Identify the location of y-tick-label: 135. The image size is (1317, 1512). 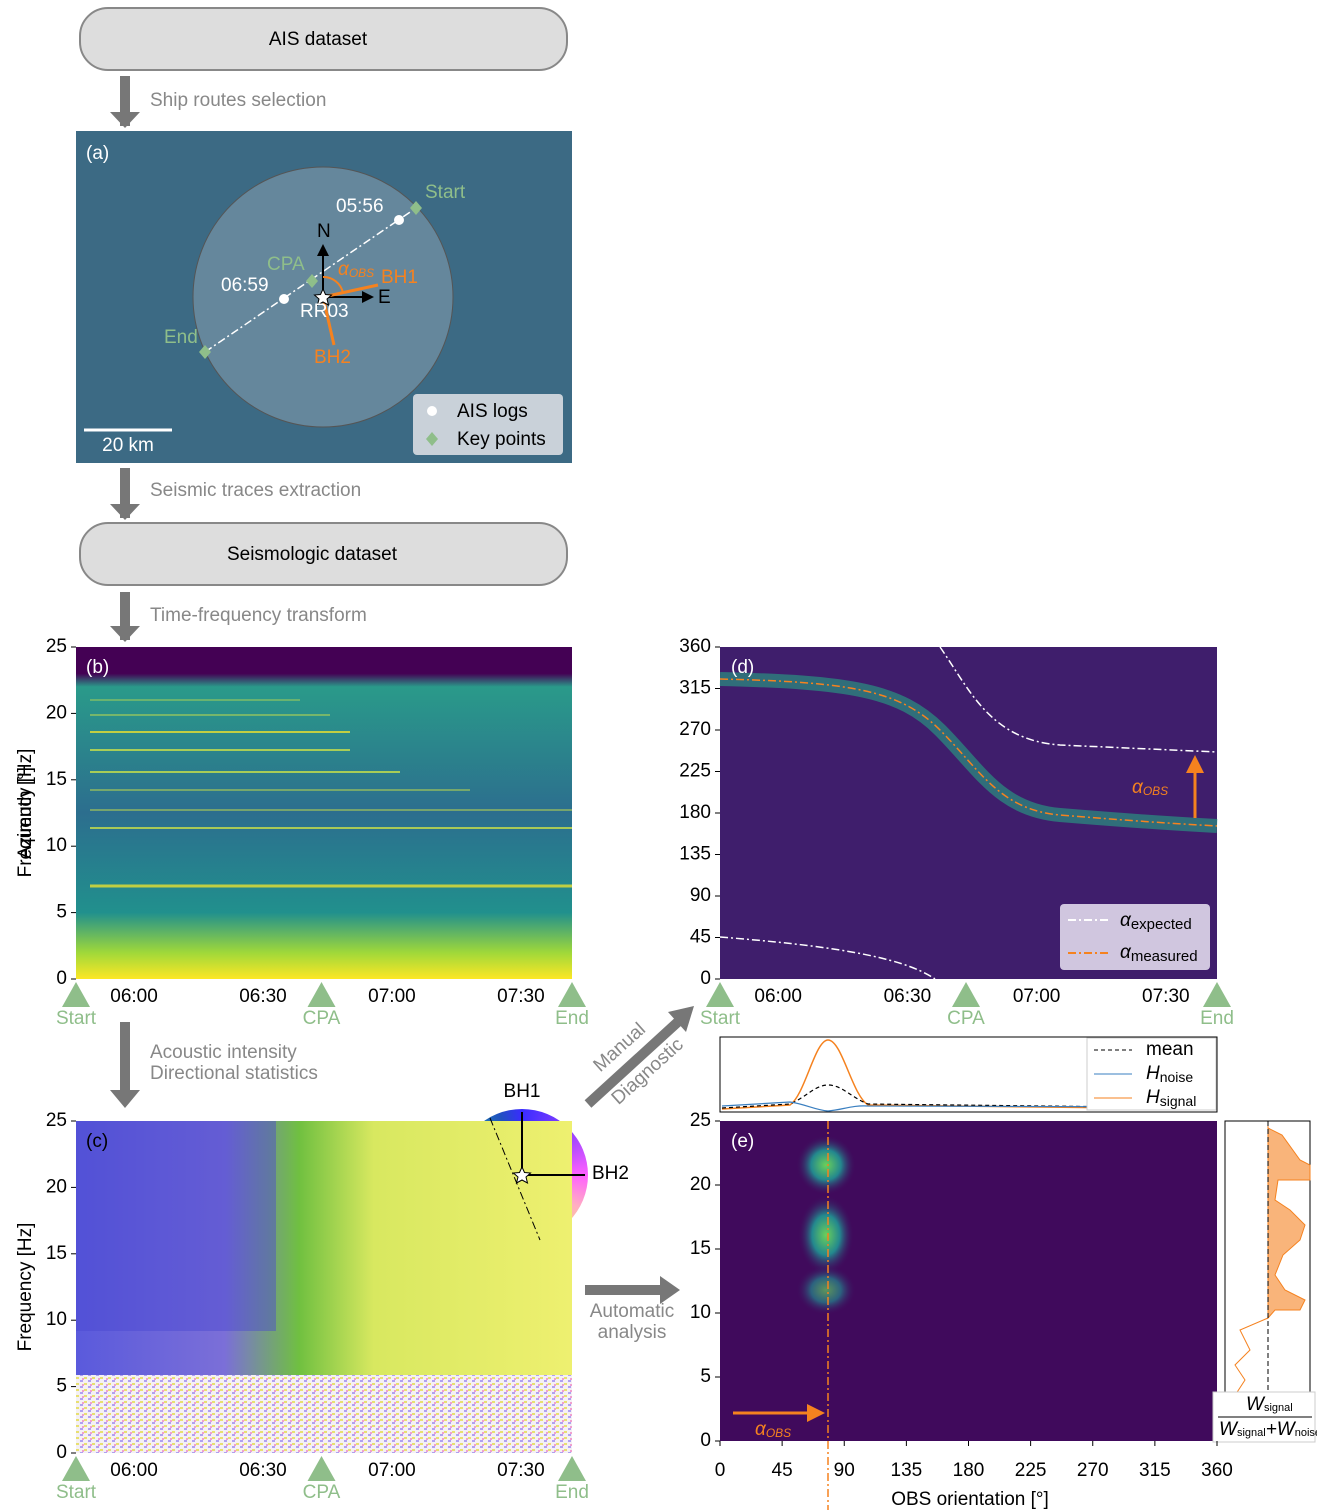
(695, 854).